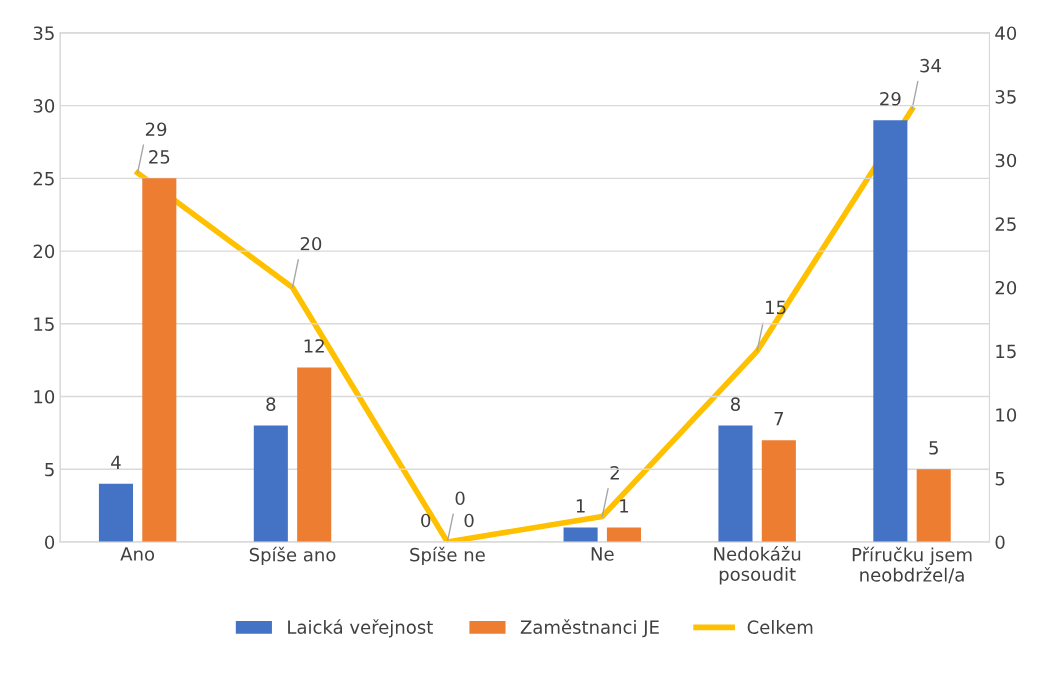  Describe the element at coordinates (314, 346) in the screenshot. I see `data-label: 12` at that location.